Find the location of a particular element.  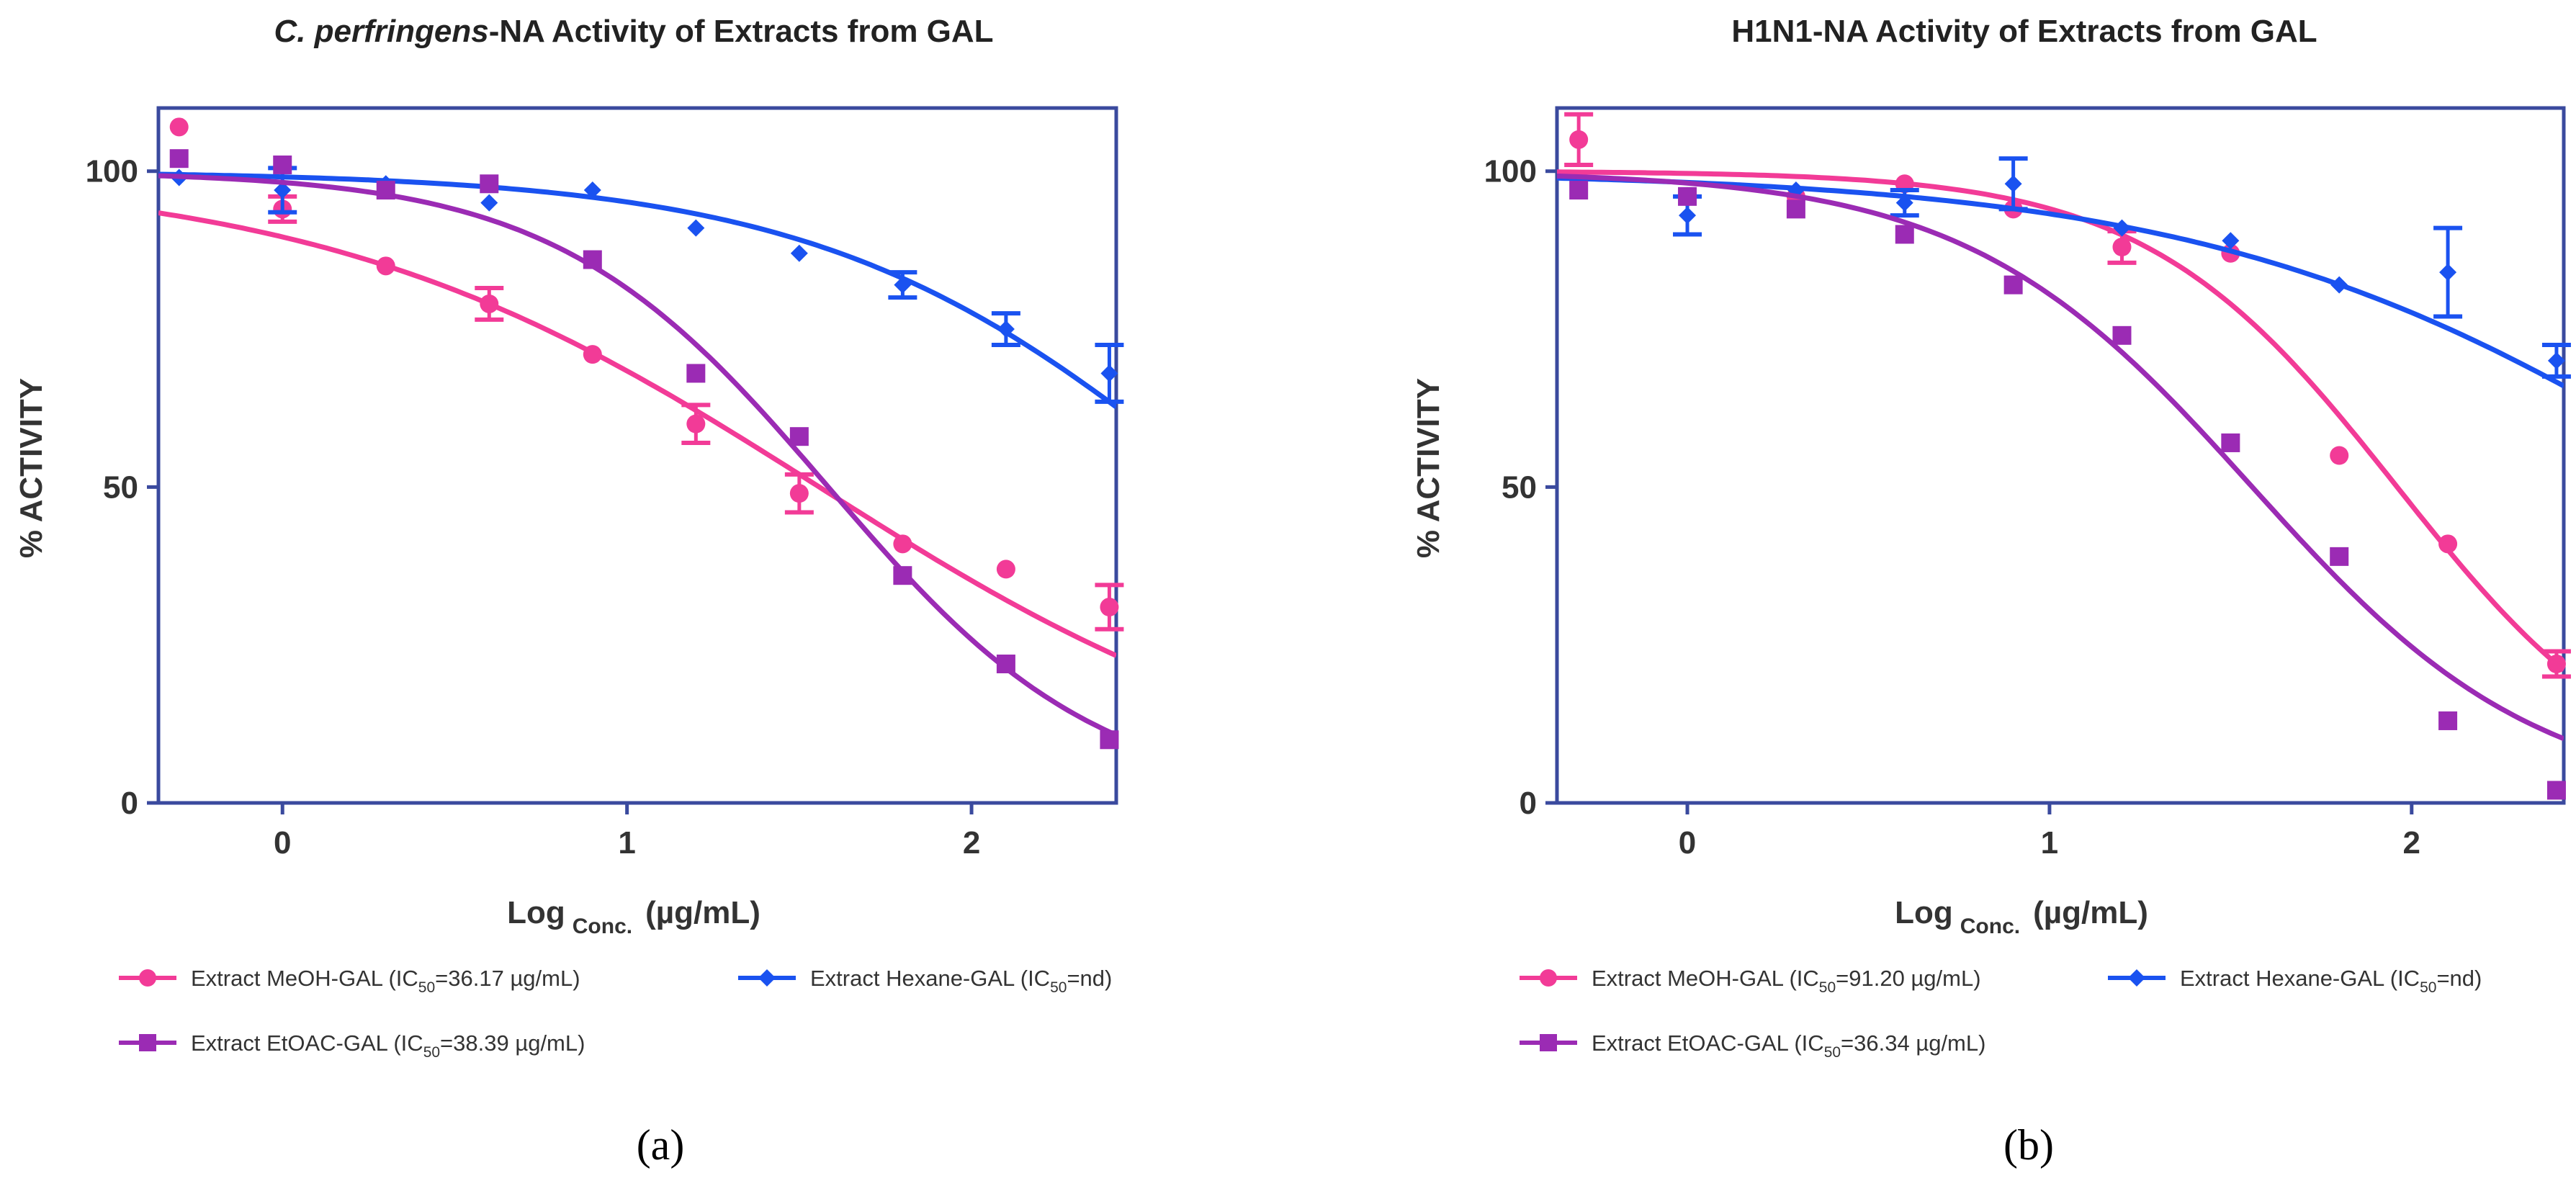

legend-entry: Extract EtOAC-GAL (IC50=36.34 µg/mL) is located at coordinates (1752, 1045).